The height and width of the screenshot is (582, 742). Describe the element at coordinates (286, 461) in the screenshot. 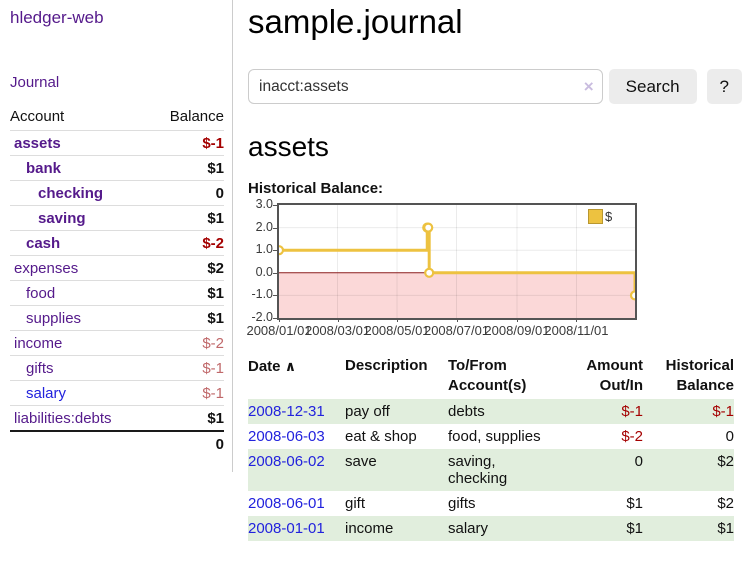

I see `transaction-date-link: 2008-06-02` at that location.